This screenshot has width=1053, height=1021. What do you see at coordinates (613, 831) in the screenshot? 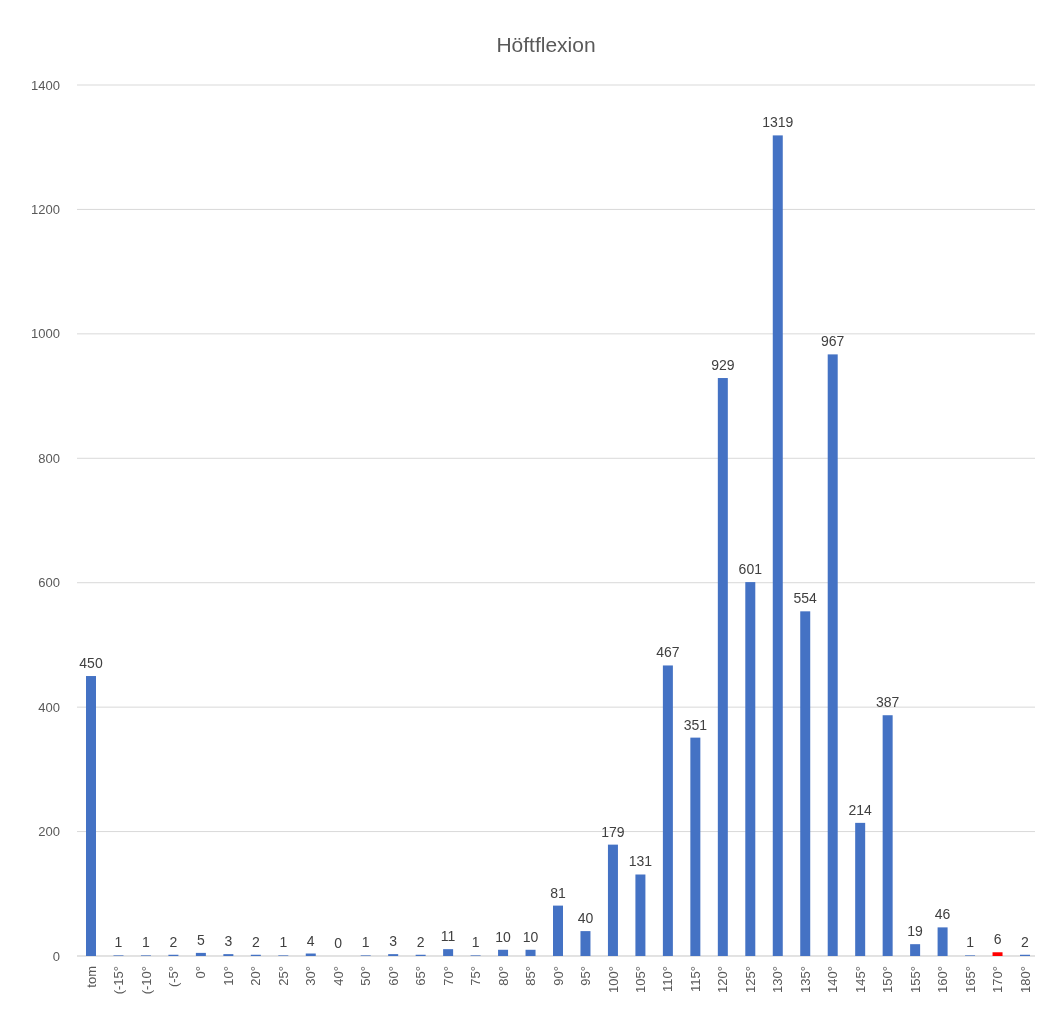
I see `data-label: 179` at bounding box center [613, 831].